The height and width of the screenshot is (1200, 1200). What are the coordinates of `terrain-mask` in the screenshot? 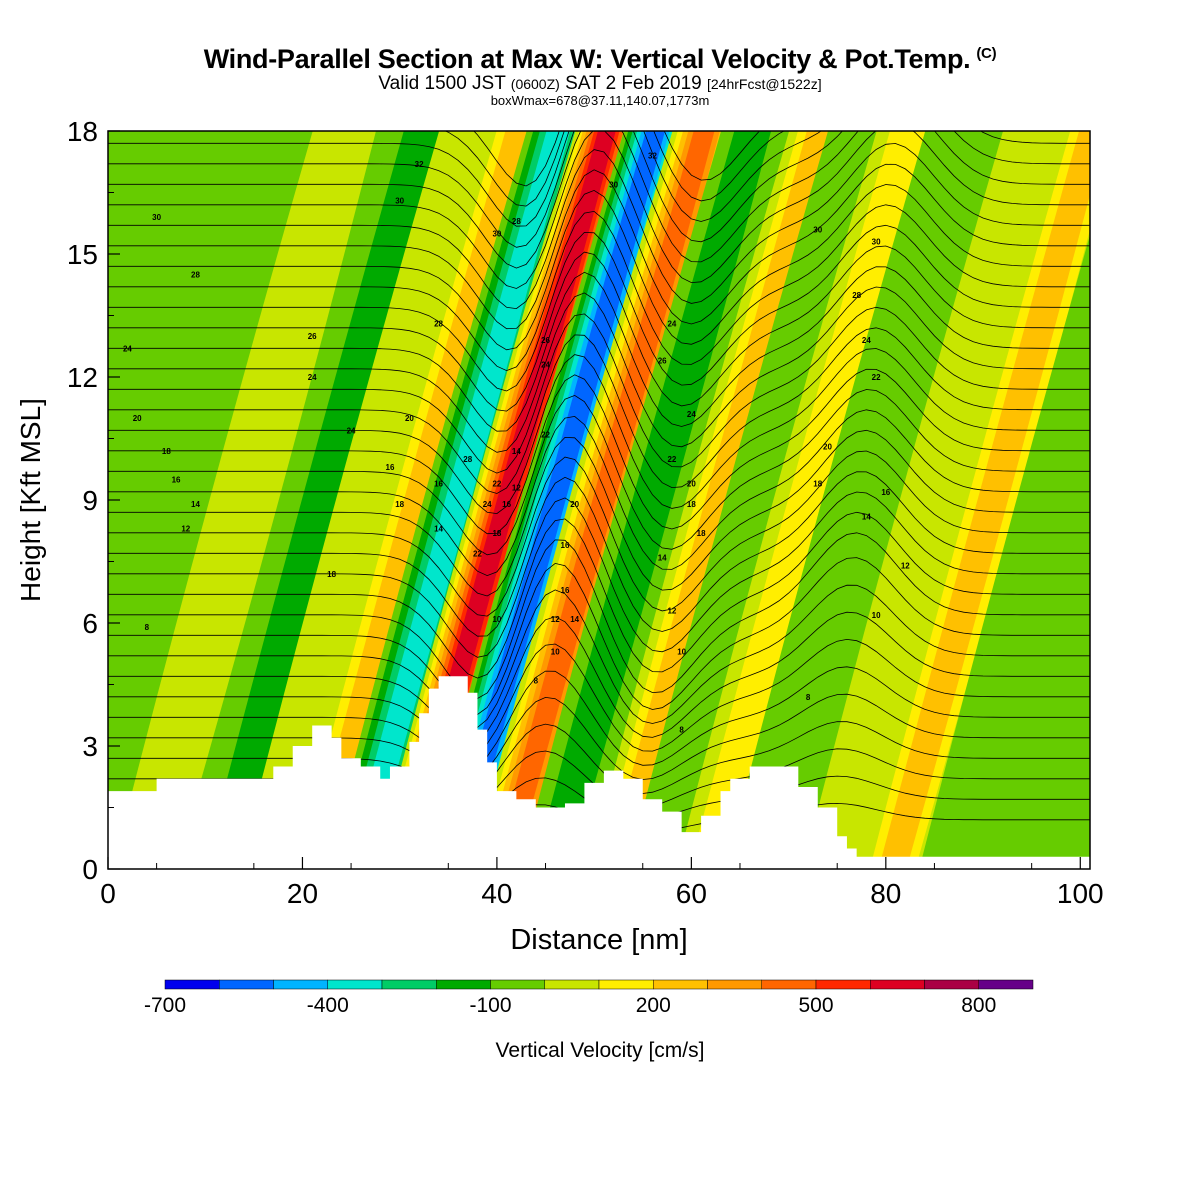 It's located at (599, 772).